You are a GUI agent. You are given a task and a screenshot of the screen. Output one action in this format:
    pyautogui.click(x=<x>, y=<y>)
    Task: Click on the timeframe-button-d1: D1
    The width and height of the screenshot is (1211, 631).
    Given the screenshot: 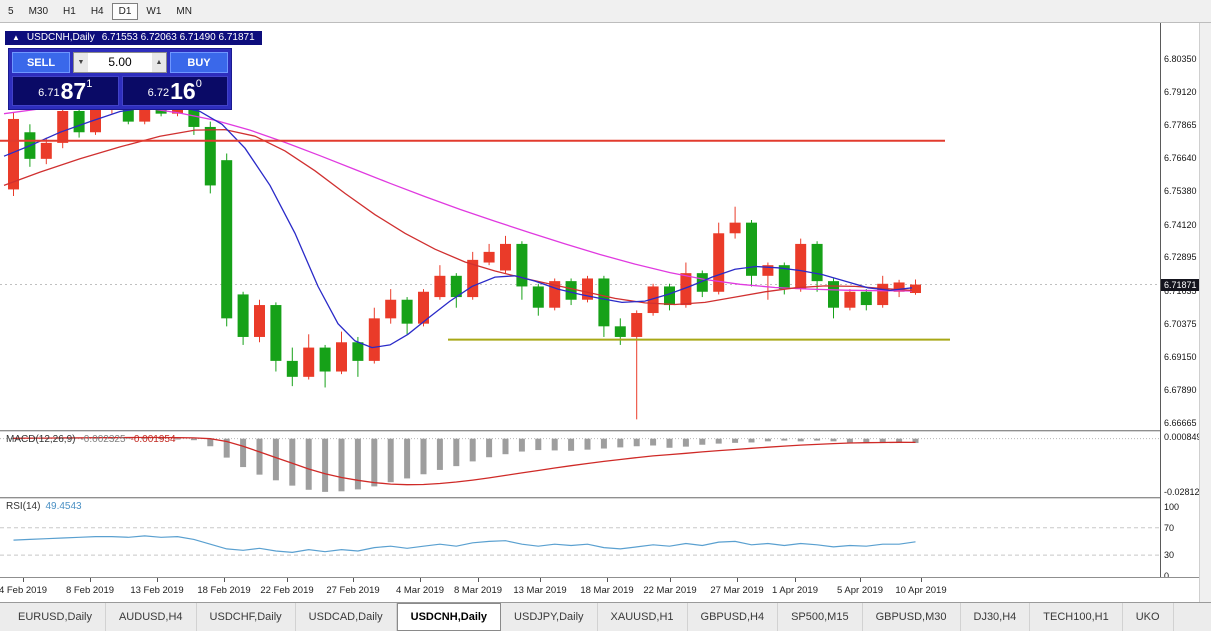 What is the action you would take?
    pyautogui.click(x=125, y=11)
    